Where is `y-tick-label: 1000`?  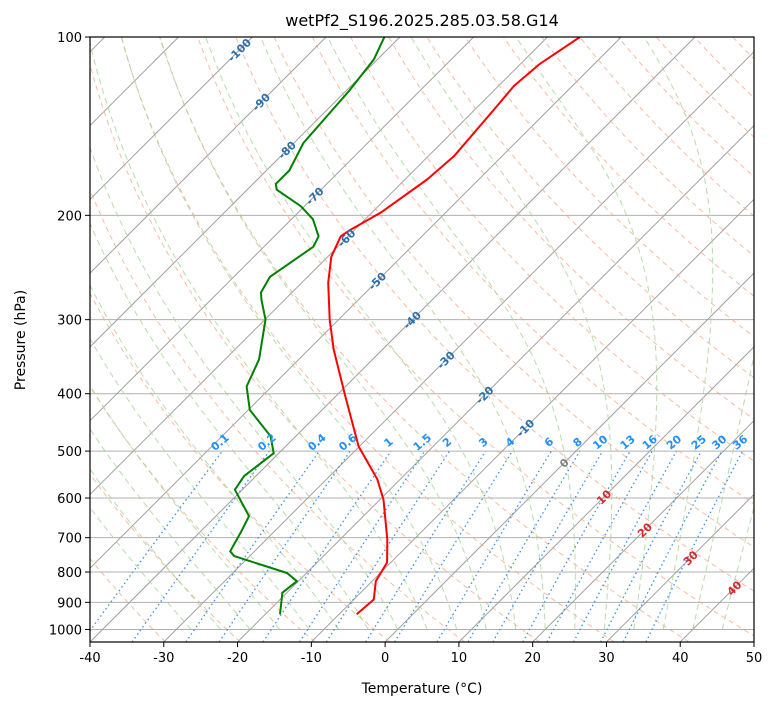
y-tick-label: 1000 is located at coordinates (65, 630).